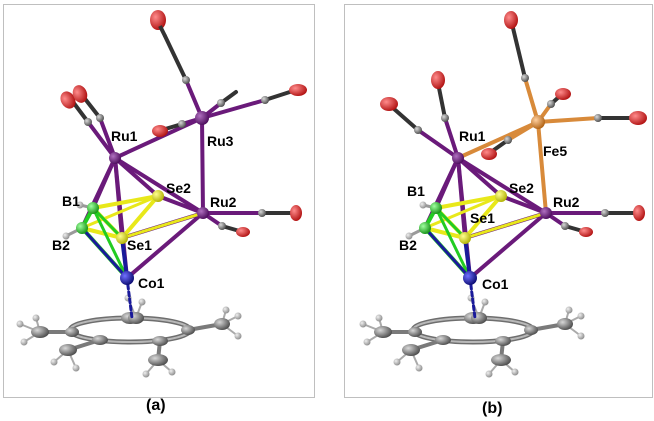  What do you see at coordinates (124, 136) in the screenshot?
I see `label-ru1-a: Ru1` at bounding box center [124, 136].